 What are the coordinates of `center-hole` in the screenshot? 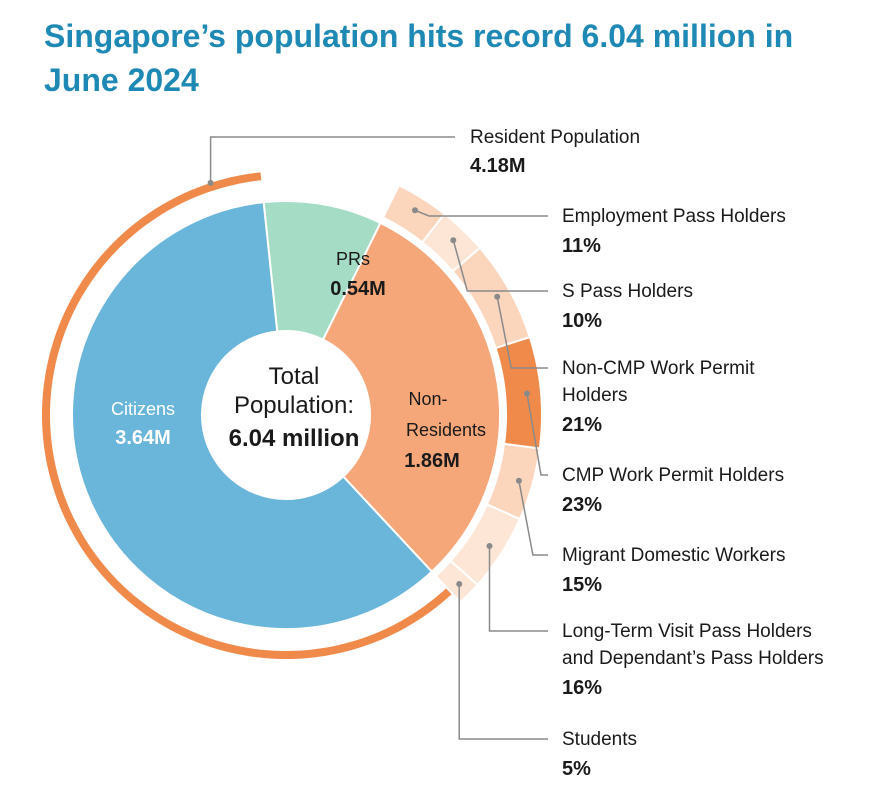 It's located at (286, 415).